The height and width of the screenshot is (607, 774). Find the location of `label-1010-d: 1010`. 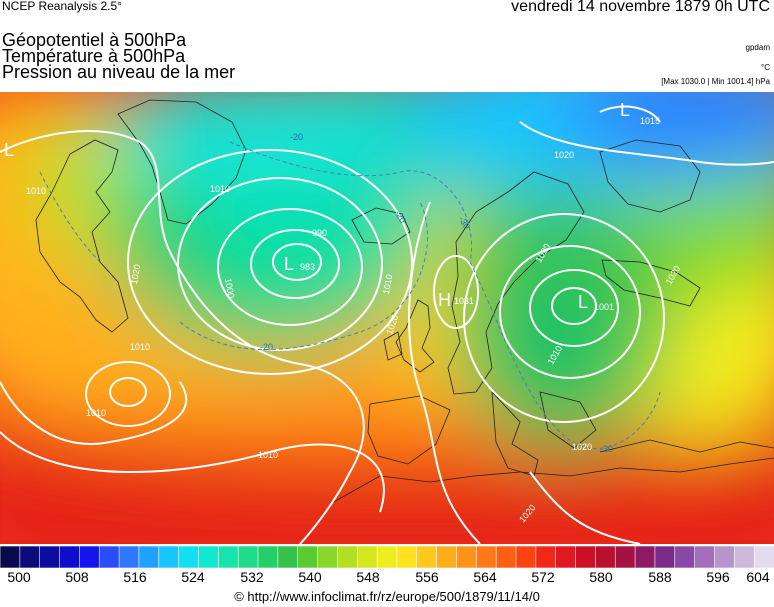

label-1010-d: 1010 is located at coordinates (268, 455).